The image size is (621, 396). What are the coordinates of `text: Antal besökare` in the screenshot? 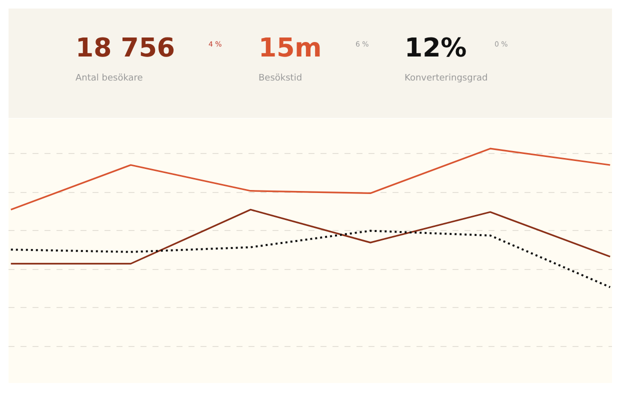 It's located at (110, 79).